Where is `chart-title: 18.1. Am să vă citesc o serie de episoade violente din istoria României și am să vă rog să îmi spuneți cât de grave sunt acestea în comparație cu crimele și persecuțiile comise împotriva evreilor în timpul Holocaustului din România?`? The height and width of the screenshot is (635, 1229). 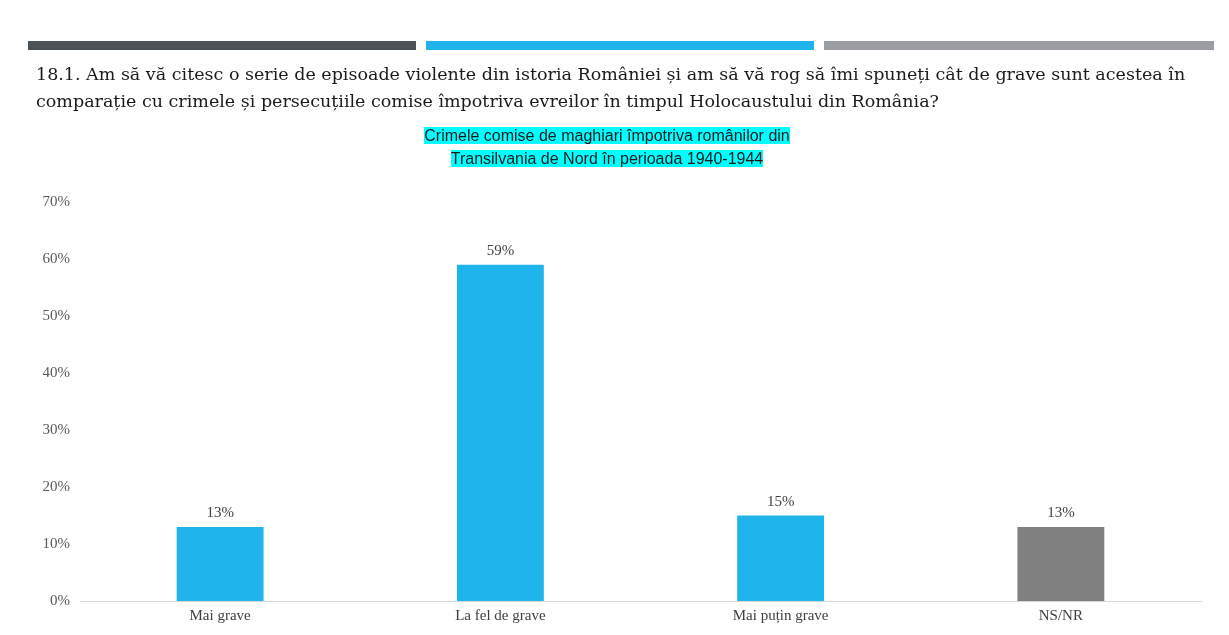
chart-title: 18.1. Am să vă citesc o serie de episoade violente din istoria României și am să vă rog să îmi spuneți cât de grave sunt acestea în comparație cu crimele și persecuțiile comise împotriva evreilor în timpul Holocaustului din România? is located at coordinates (611, 88).